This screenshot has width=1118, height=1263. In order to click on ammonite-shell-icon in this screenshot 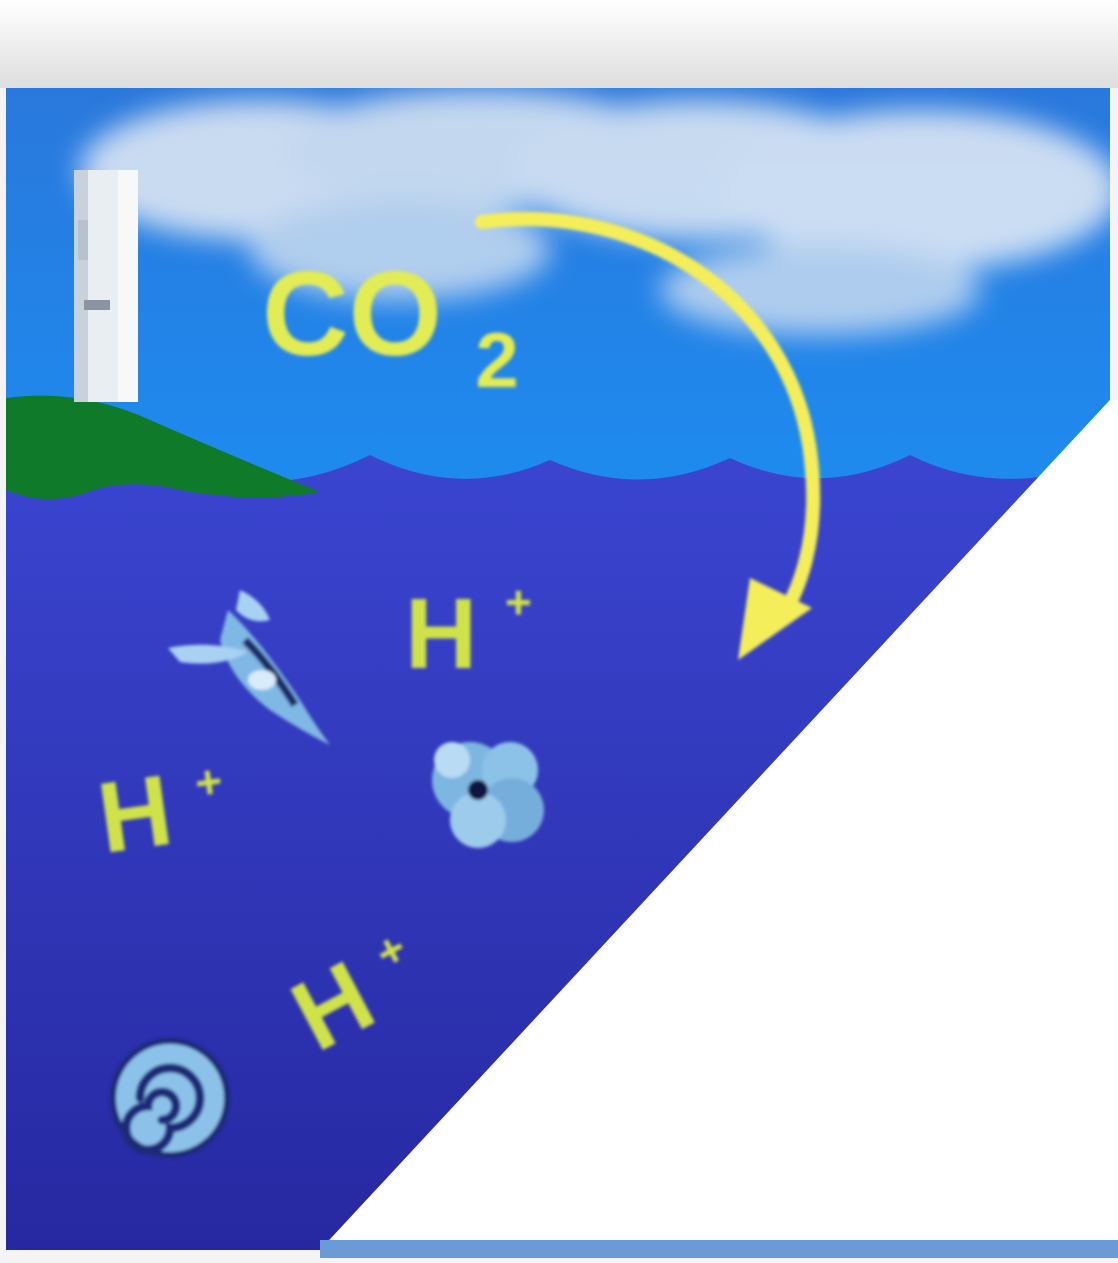, I will do `click(170, 1098)`.